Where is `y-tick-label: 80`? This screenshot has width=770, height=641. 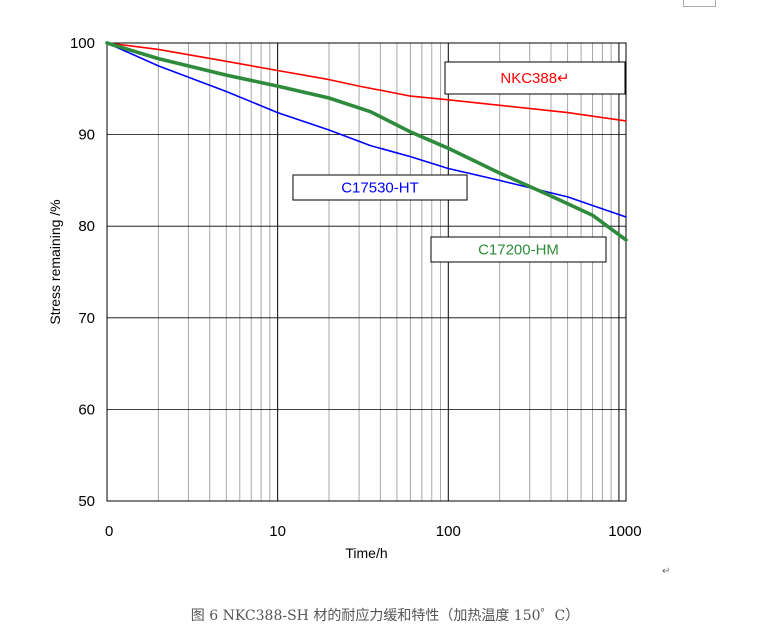 y-tick-label: 80 is located at coordinates (86, 226).